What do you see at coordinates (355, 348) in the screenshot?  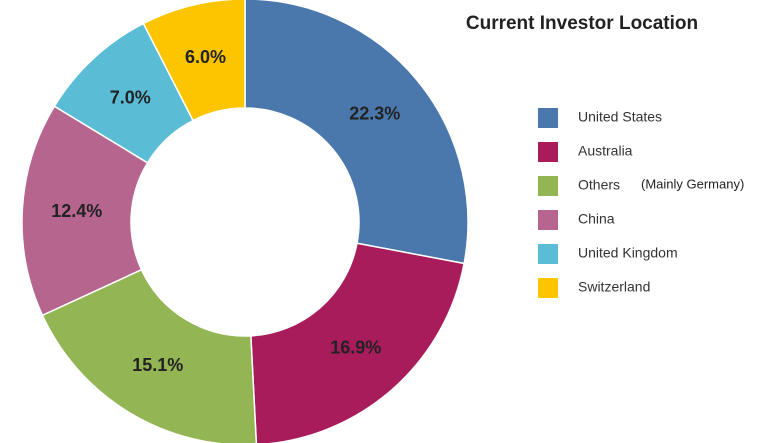 I see `slice-label: 16.9%` at bounding box center [355, 348].